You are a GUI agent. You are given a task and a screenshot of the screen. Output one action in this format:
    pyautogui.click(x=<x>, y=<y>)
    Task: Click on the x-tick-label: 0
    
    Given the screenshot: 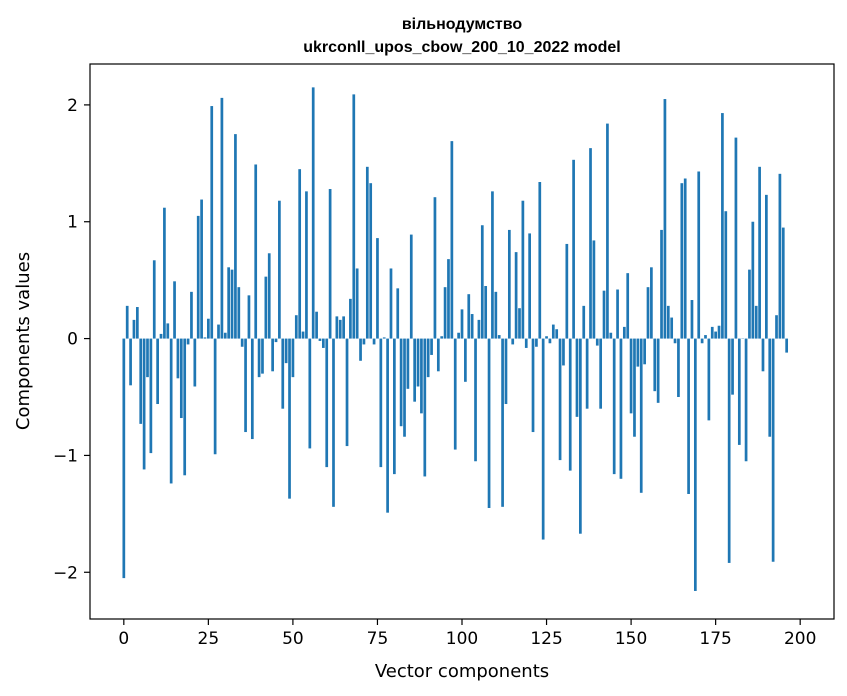 What is the action you would take?
    pyautogui.click(x=123, y=639)
    